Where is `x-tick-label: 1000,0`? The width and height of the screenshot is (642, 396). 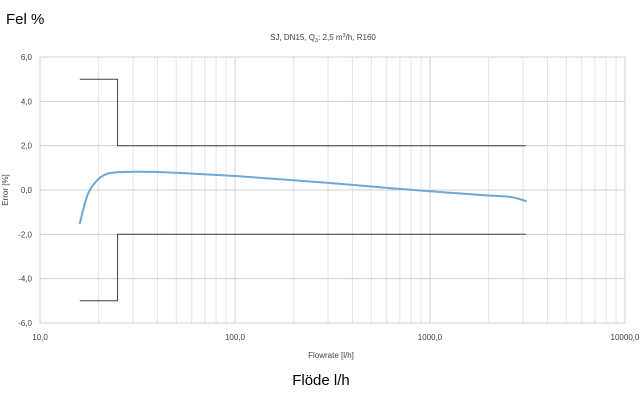 x-tick-label: 1000,0 is located at coordinates (430, 337).